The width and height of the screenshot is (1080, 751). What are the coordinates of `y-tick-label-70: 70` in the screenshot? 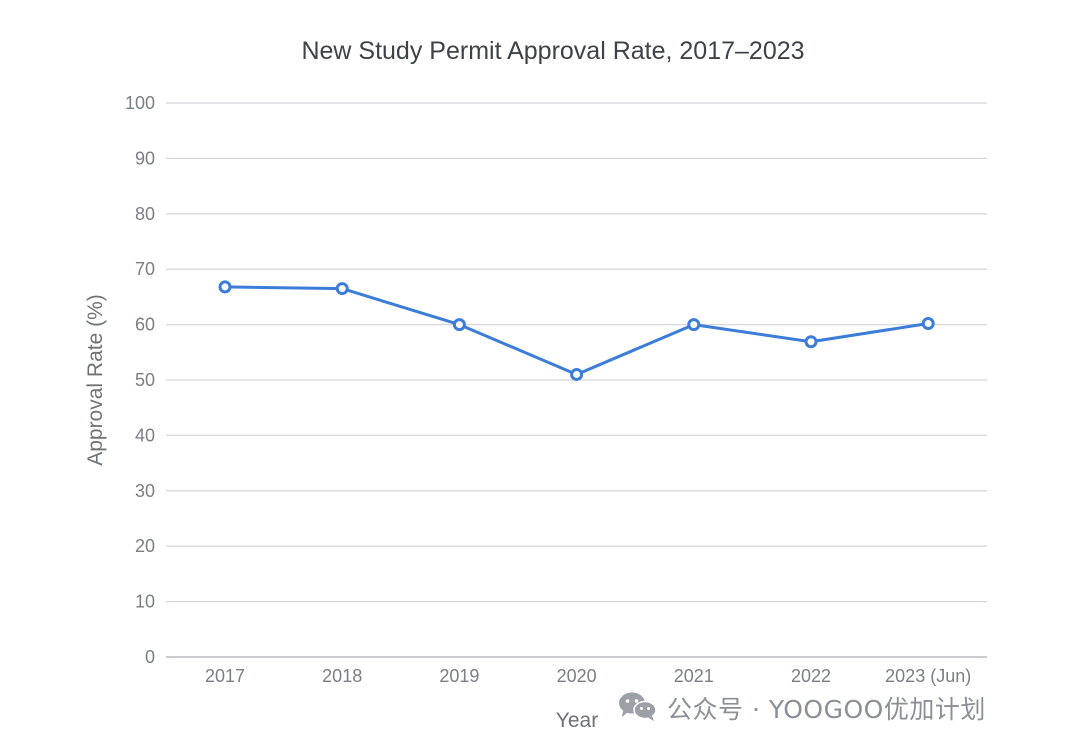 It's located at (145, 269).